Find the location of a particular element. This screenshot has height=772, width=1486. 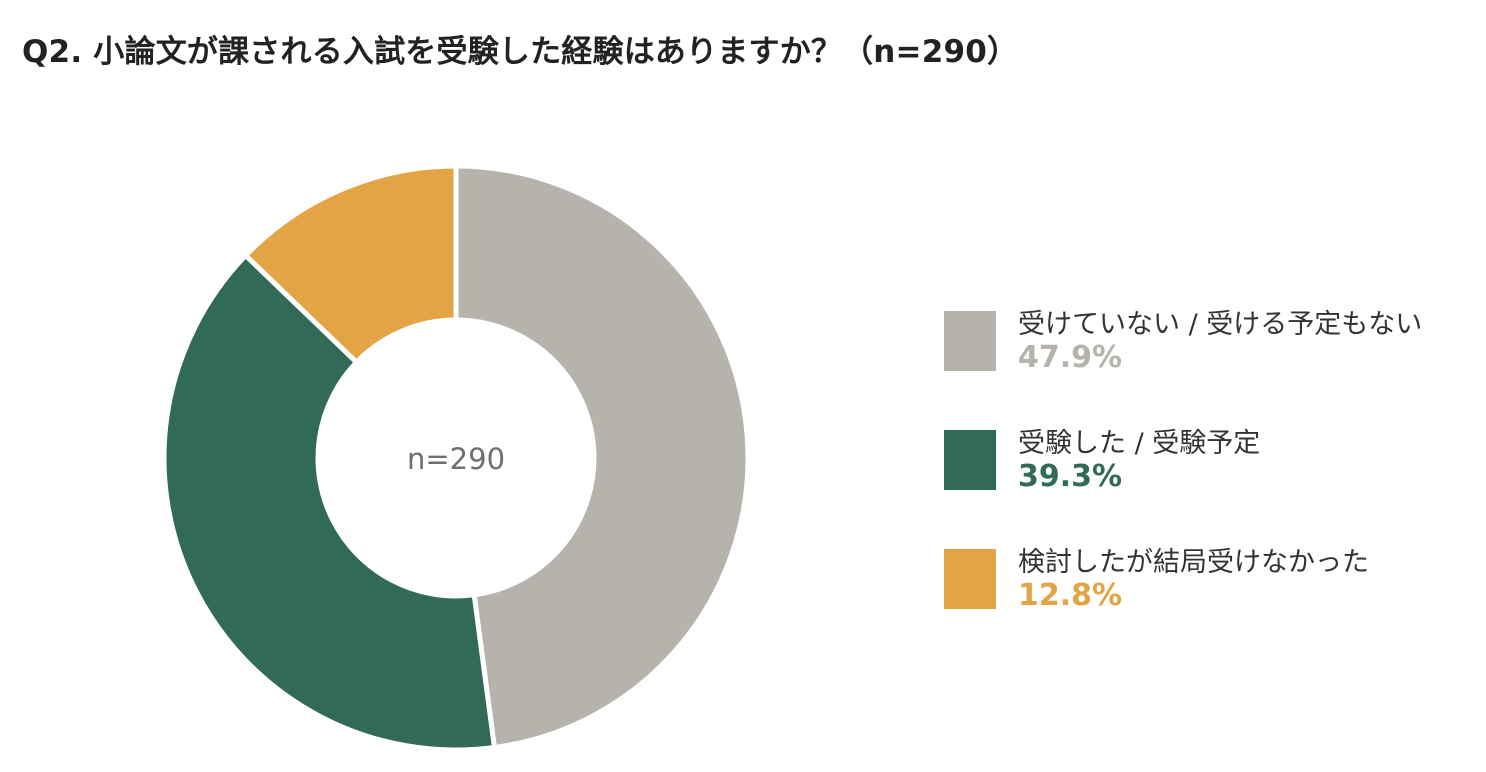

legend-value: 12.8% is located at coordinates (1070, 595).